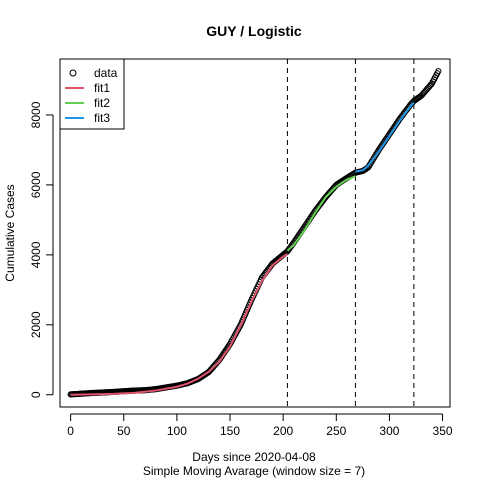 The image size is (480, 480). What do you see at coordinates (73, 73) in the screenshot?
I see `legend-marker-data` at bounding box center [73, 73].